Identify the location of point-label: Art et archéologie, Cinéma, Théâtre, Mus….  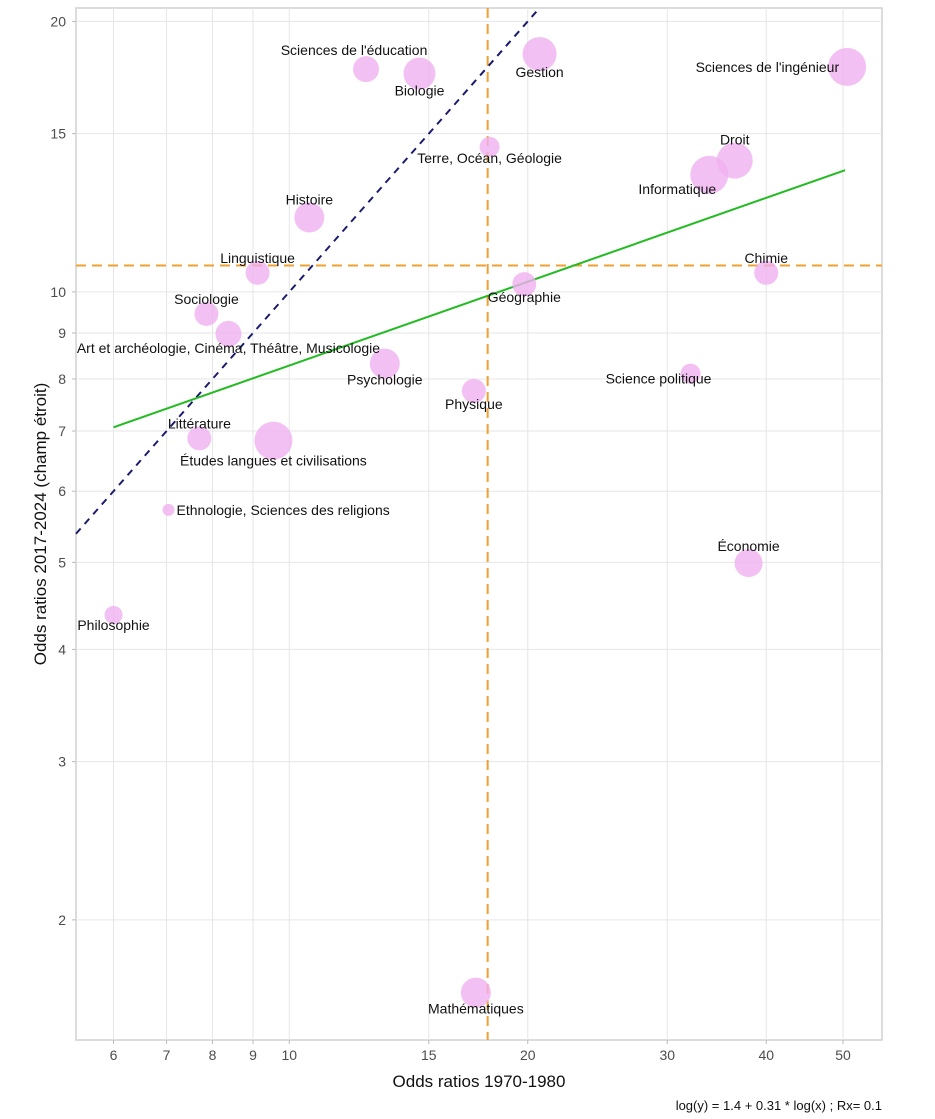
(228, 348).